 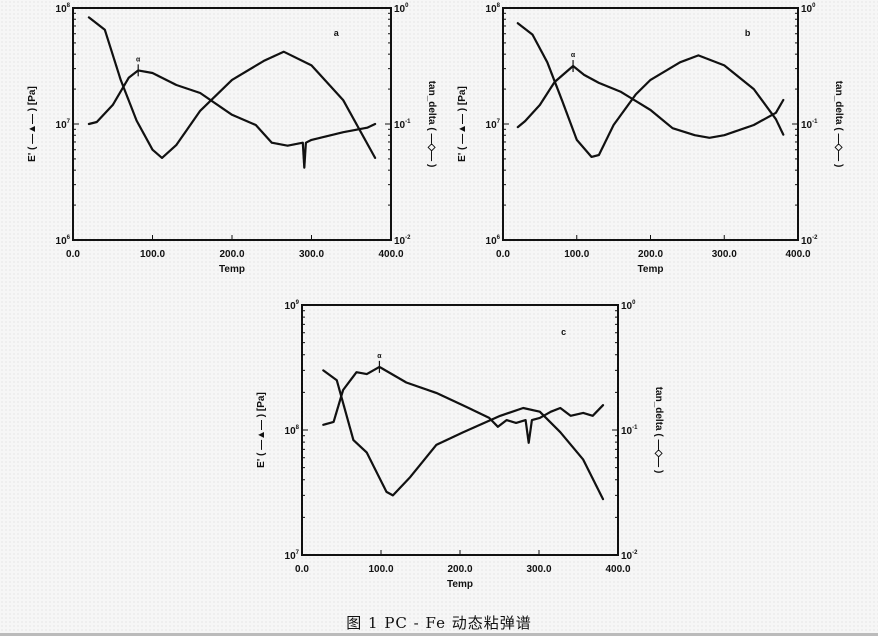 What do you see at coordinates (563, 332) in the screenshot?
I see `panel-label: c` at bounding box center [563, 332].